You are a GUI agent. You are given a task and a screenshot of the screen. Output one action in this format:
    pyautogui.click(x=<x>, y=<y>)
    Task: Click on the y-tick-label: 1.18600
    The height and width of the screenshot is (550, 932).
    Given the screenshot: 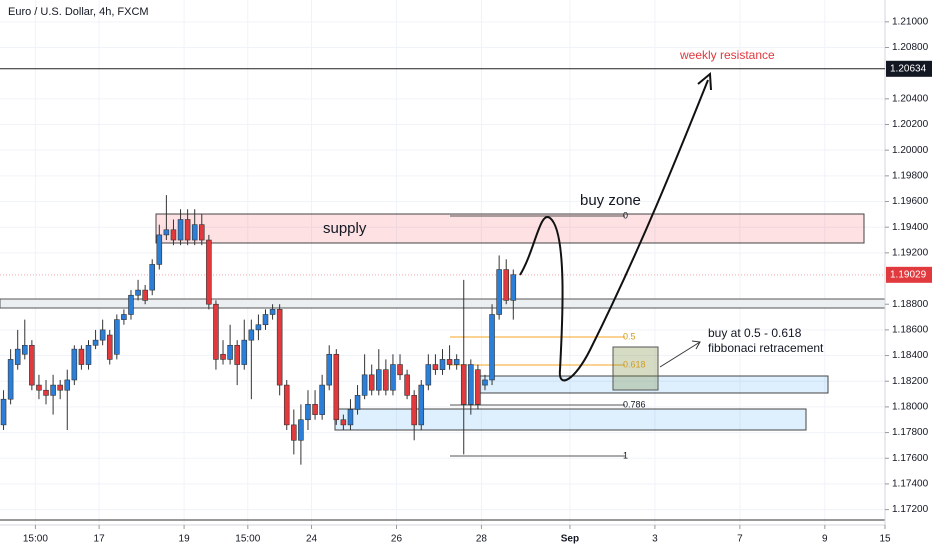 What is the action you would take?
    pyautogui.click(x=910, y=330)
    